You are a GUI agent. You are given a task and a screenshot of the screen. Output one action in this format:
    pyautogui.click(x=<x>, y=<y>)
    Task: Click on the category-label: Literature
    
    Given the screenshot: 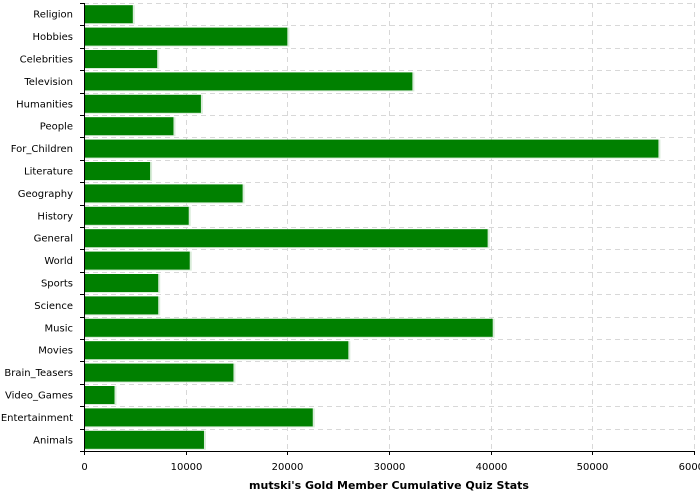 What is the action you would take?
    pyautogui.click(x=48, y=172)
    